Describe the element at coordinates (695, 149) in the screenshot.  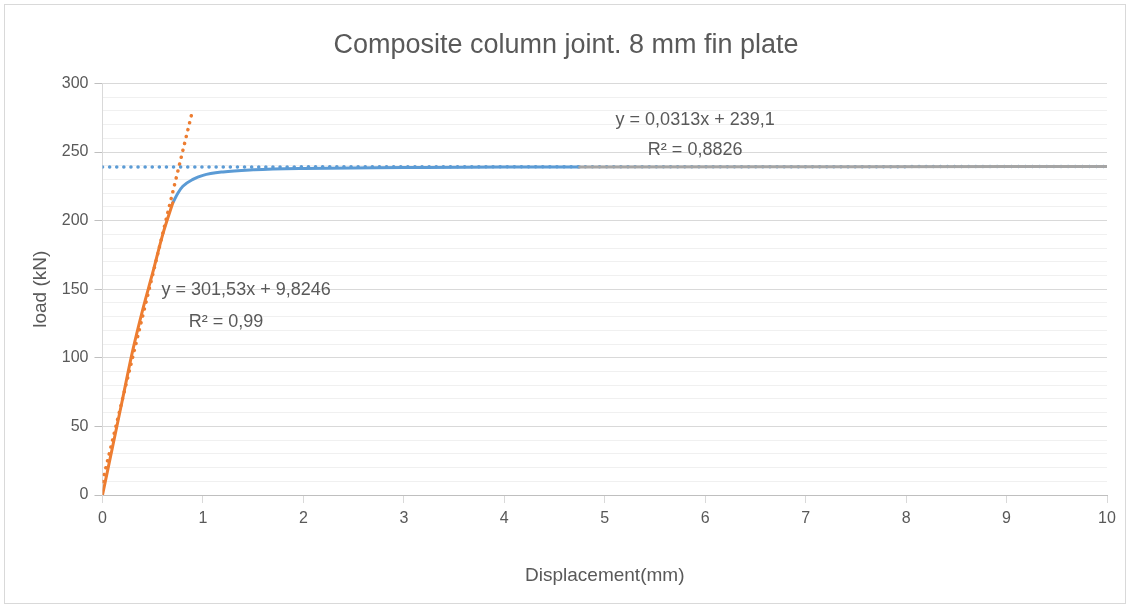
I see `annotation: R² = 0,8826` at that location.